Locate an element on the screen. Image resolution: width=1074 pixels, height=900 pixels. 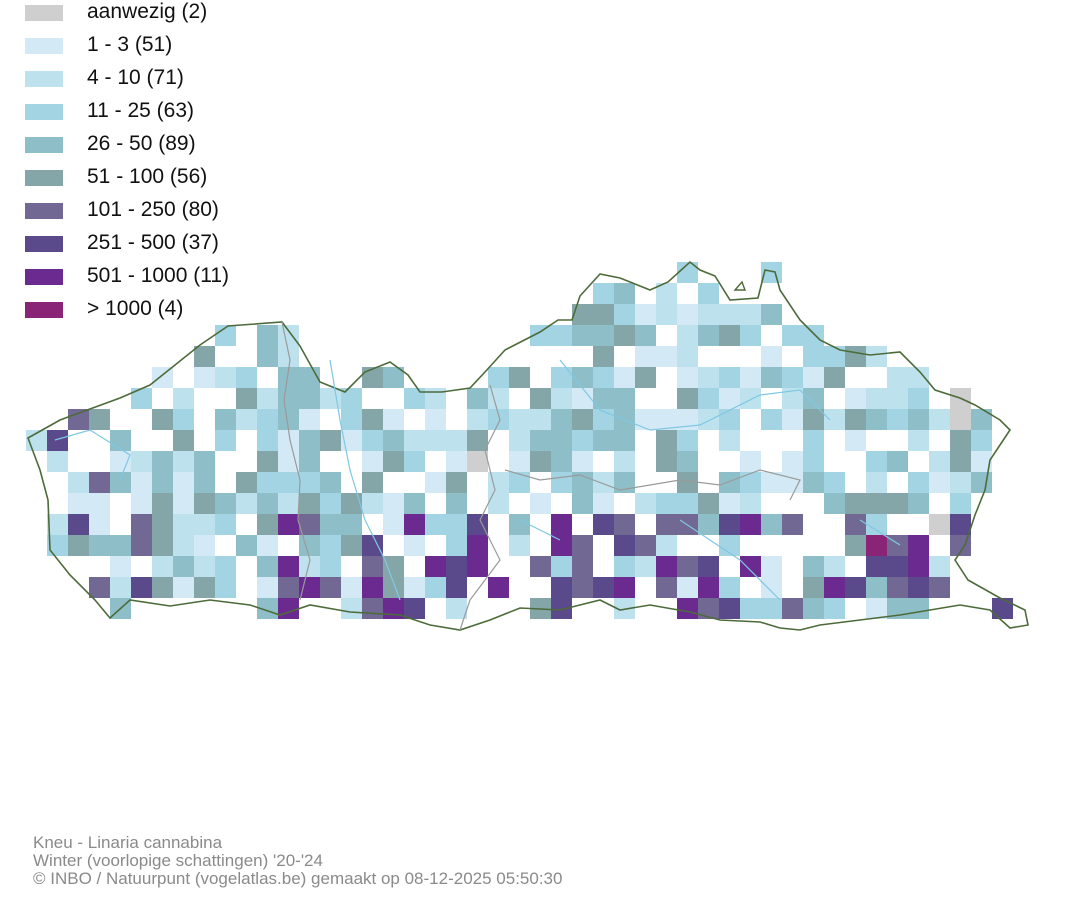
legend-item: 26 - 50 (89) is located at coordinates (155, 143).